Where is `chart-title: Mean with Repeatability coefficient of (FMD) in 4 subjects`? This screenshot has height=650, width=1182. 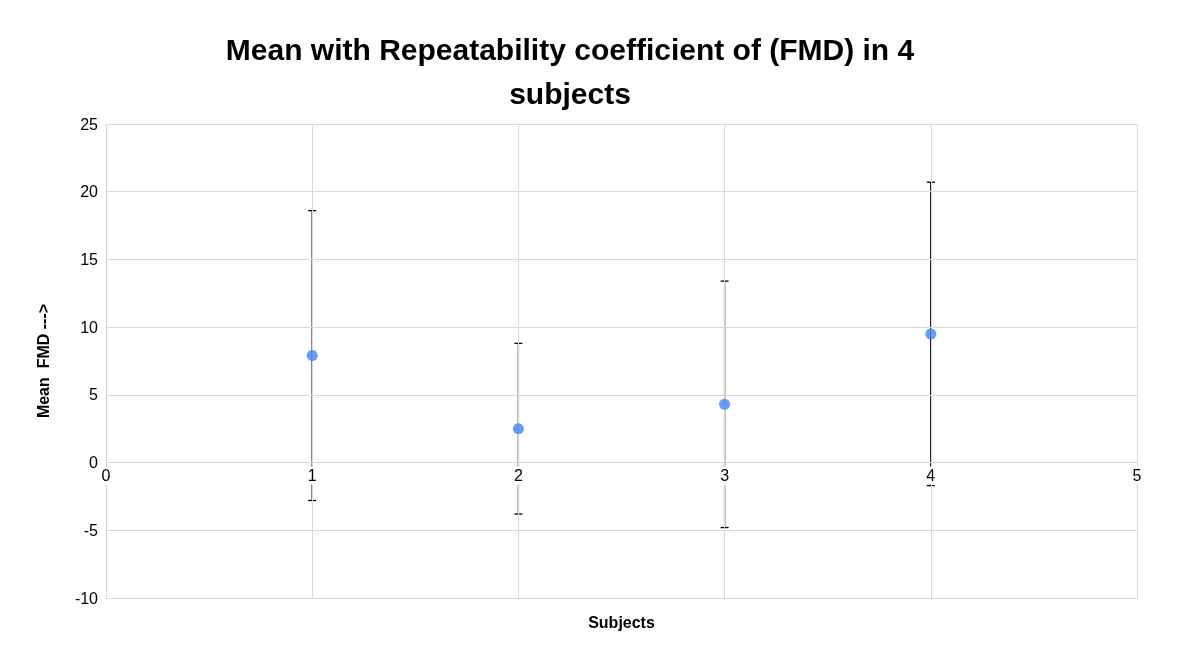 chart-title: Mean with Repeatability coefficient of (FMD) in 4 subjects is located at coordinates (570, 71).